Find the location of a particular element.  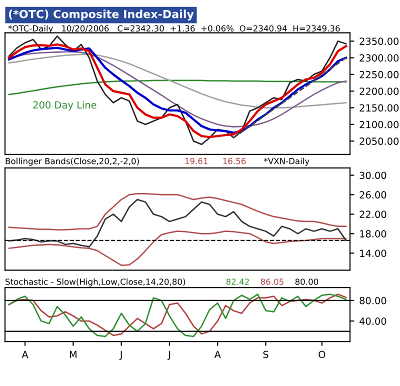

text: 86.05 is located at coordinates (272, 281).